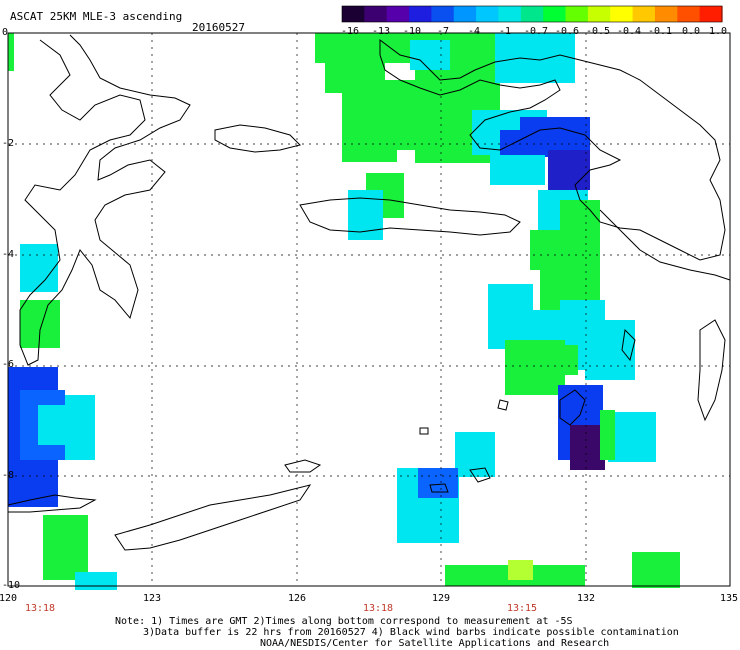  What do you see at coordinates (8, 364) in the screenshot?
I see `lat-label-6: -6` at bounding box center [8, 364].